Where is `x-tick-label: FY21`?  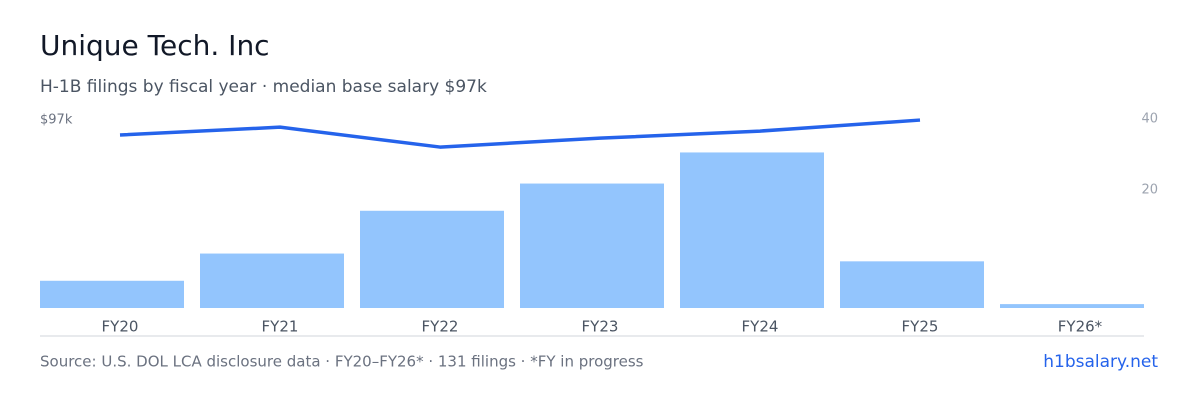 x-tick-label: FY21 is located at coordinates (280, 327).